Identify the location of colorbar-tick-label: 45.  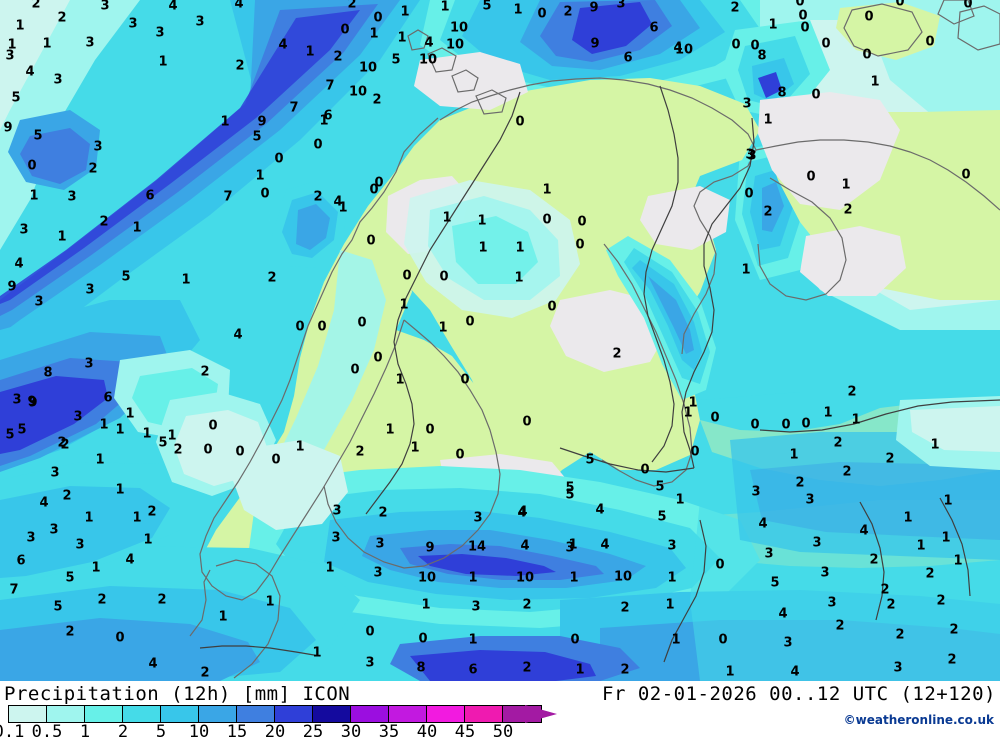
(465, 732).